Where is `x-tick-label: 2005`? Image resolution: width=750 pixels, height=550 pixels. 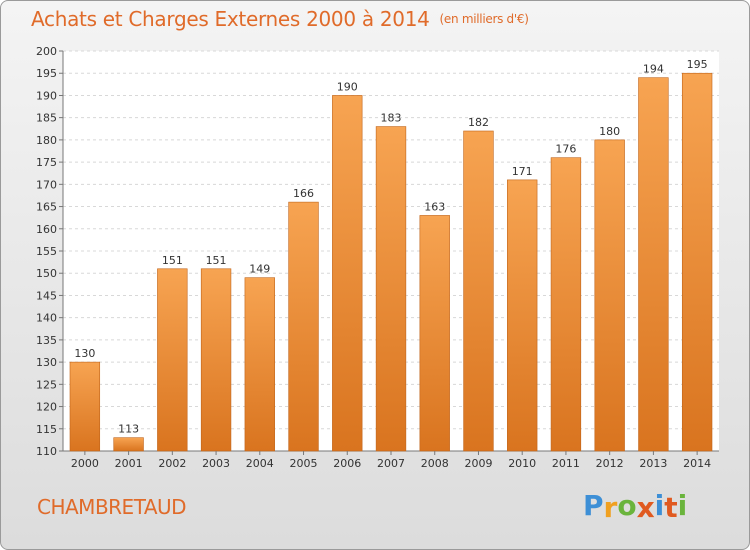 x-tick-label: 2005 is located at coordinates (304, 463).